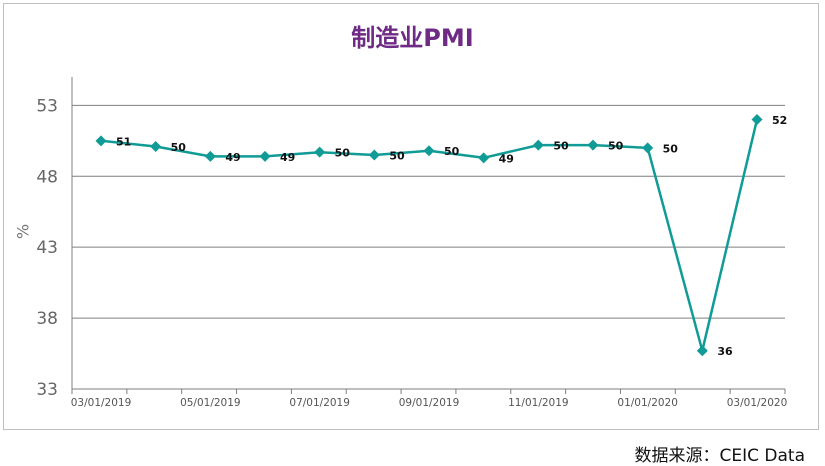 This screenshot has width=825, height=466. What do you see at coordinates (47, 177) in the screenshot?
I see `y-tick-label: 48` at bounding box center [47, 177].